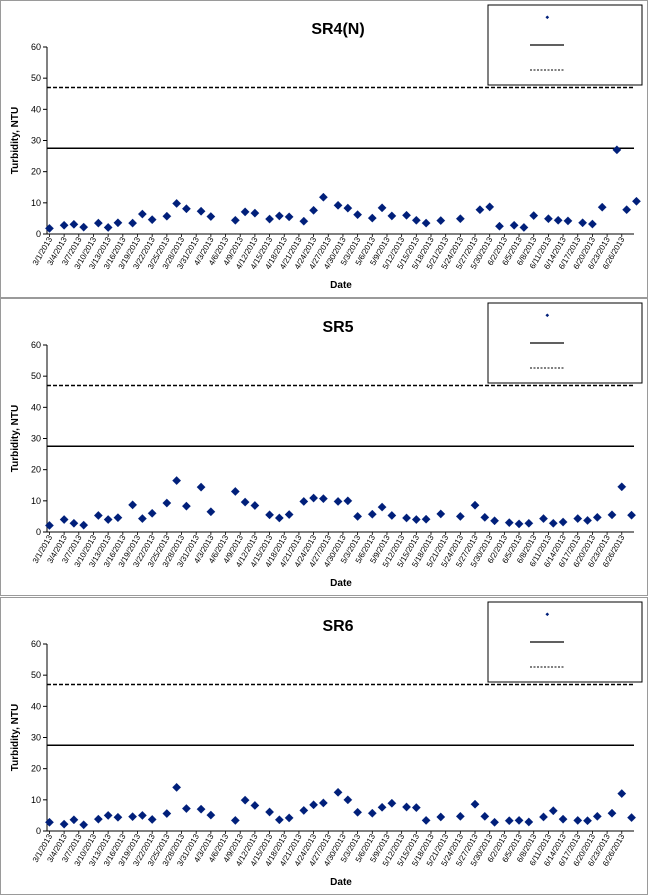  Describe the element at coordinates (36, 644) in the screenshot. I see `y-tick-label: 60` at that location.